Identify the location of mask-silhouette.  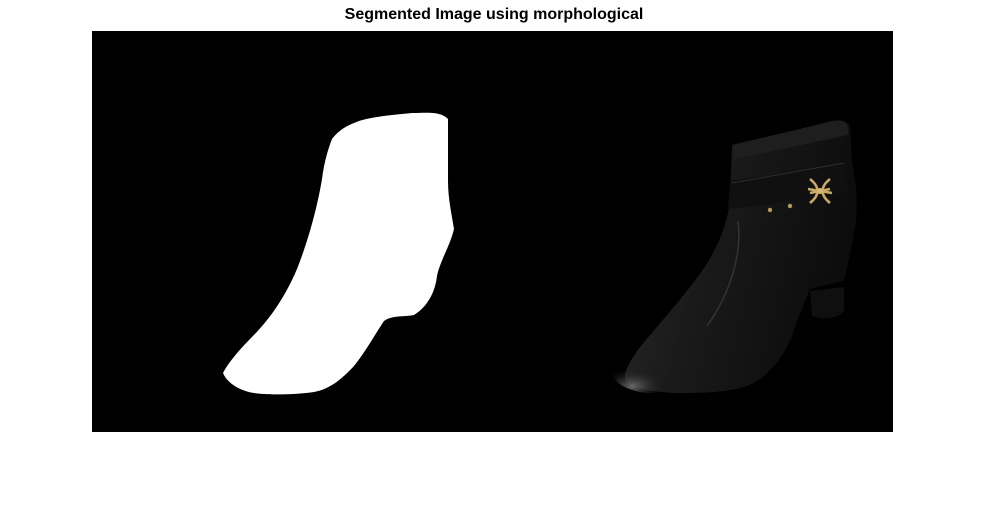
(338, 253).